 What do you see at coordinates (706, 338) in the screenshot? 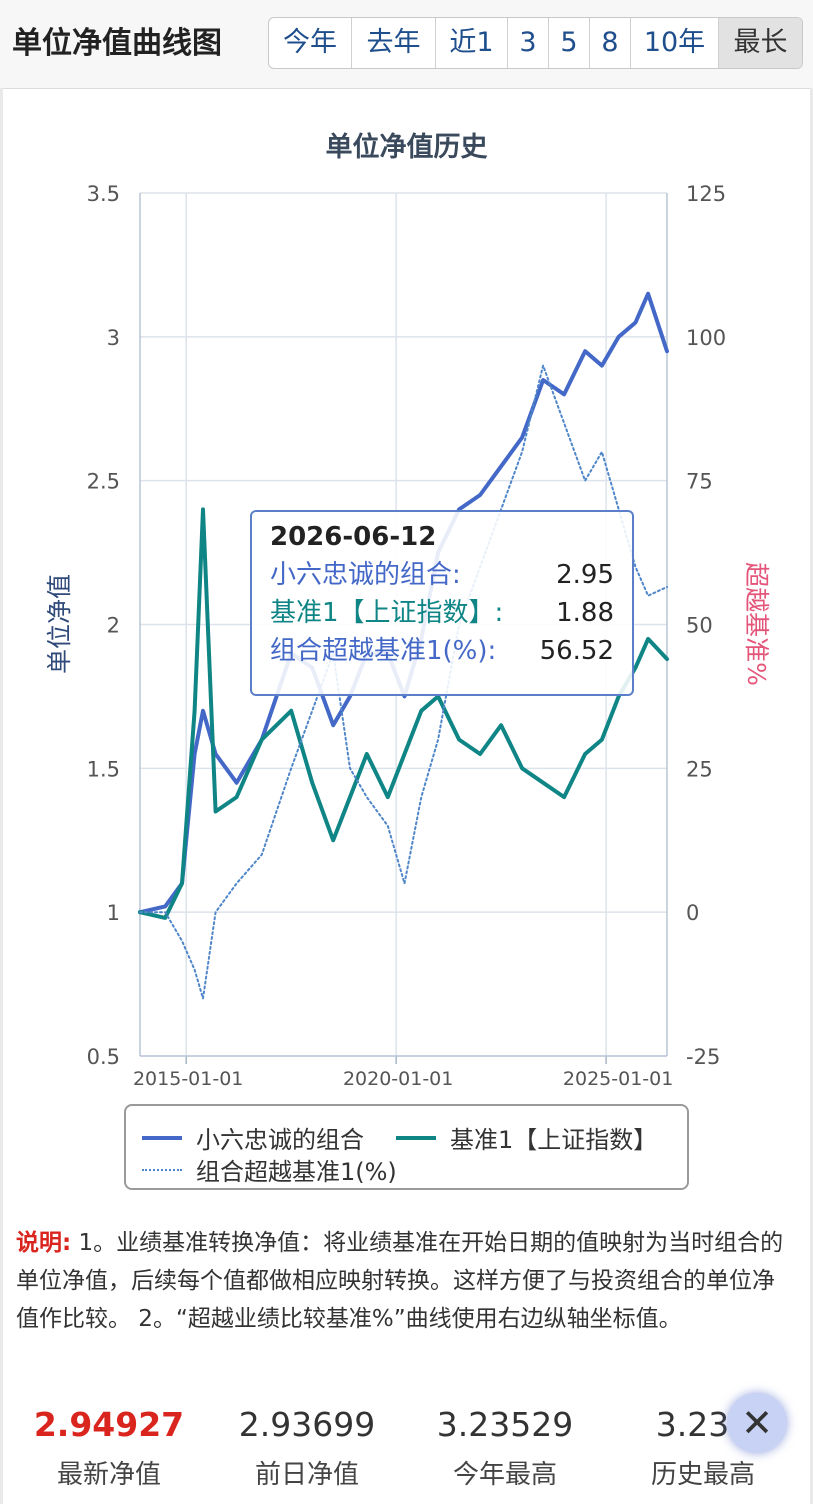
I see `y-right-tick-label: 100` at bounding box center [706, 338].